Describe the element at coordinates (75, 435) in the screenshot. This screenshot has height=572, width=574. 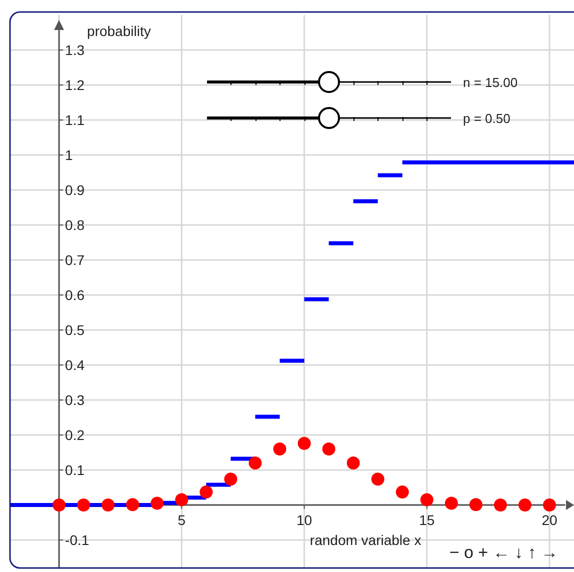
I see `y-tick-label: 0.2` at that location.